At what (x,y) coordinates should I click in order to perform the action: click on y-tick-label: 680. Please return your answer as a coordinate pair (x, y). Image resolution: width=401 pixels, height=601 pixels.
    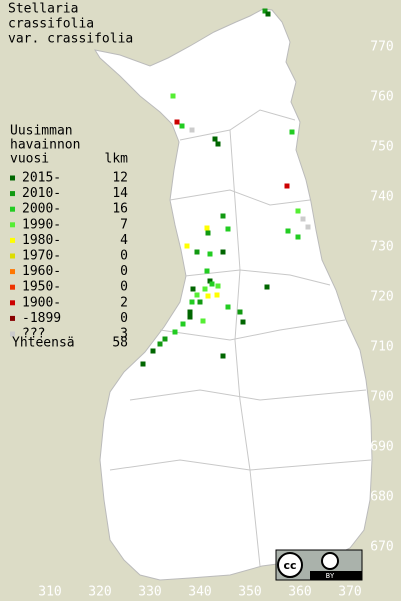
    Looking at the image, I should click on (381, 497).